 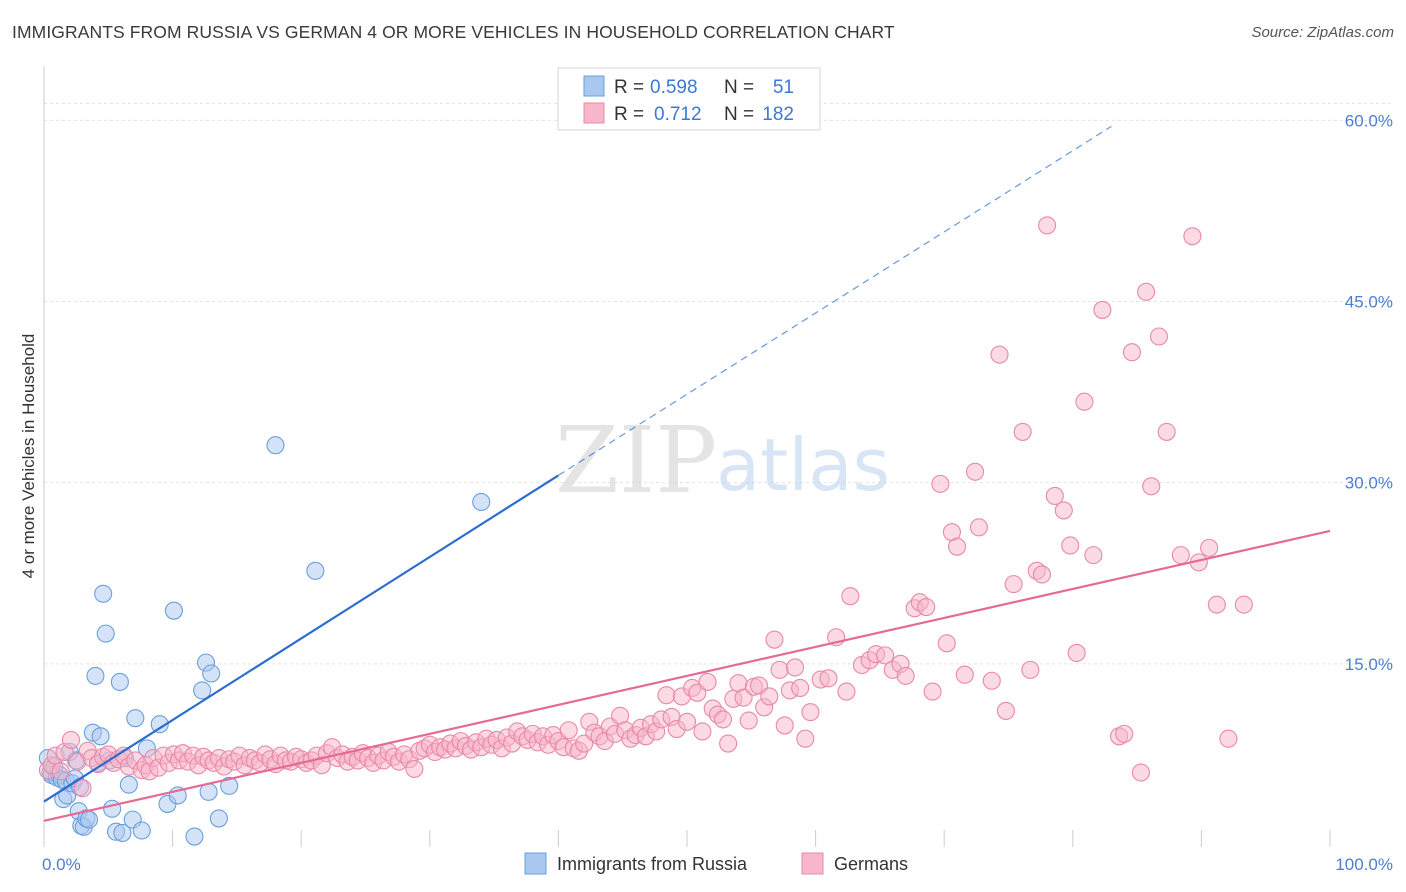 What do you see at coordinates (594, 86) in the screenshot?
I see `legend-swatch-russia` at bounding box center [594, 86].